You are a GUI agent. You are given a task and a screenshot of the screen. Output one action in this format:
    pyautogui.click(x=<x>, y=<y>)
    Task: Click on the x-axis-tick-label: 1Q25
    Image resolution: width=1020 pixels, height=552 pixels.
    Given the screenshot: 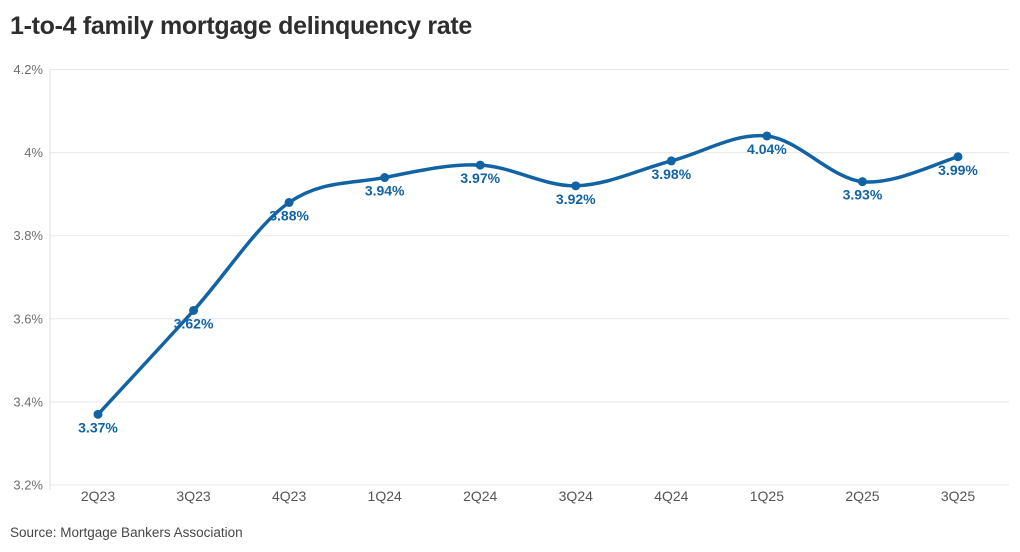 What is the action you would take?
    pyautogui.click(x=767, y=496)
    